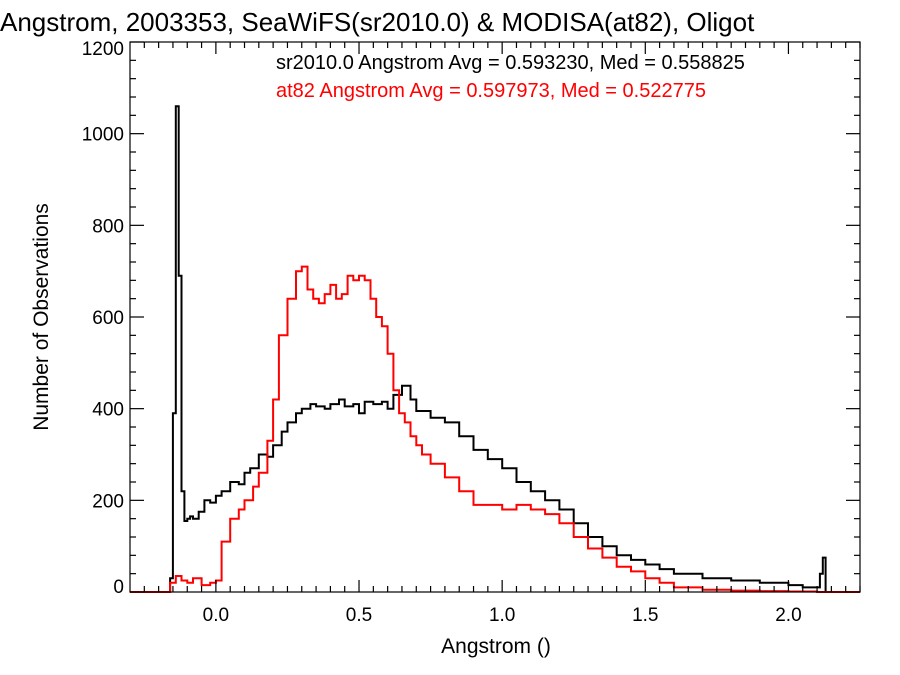 This screenshot has width=900, height=675. I want to click on y-tick-label: 1200, so click(103, 49).